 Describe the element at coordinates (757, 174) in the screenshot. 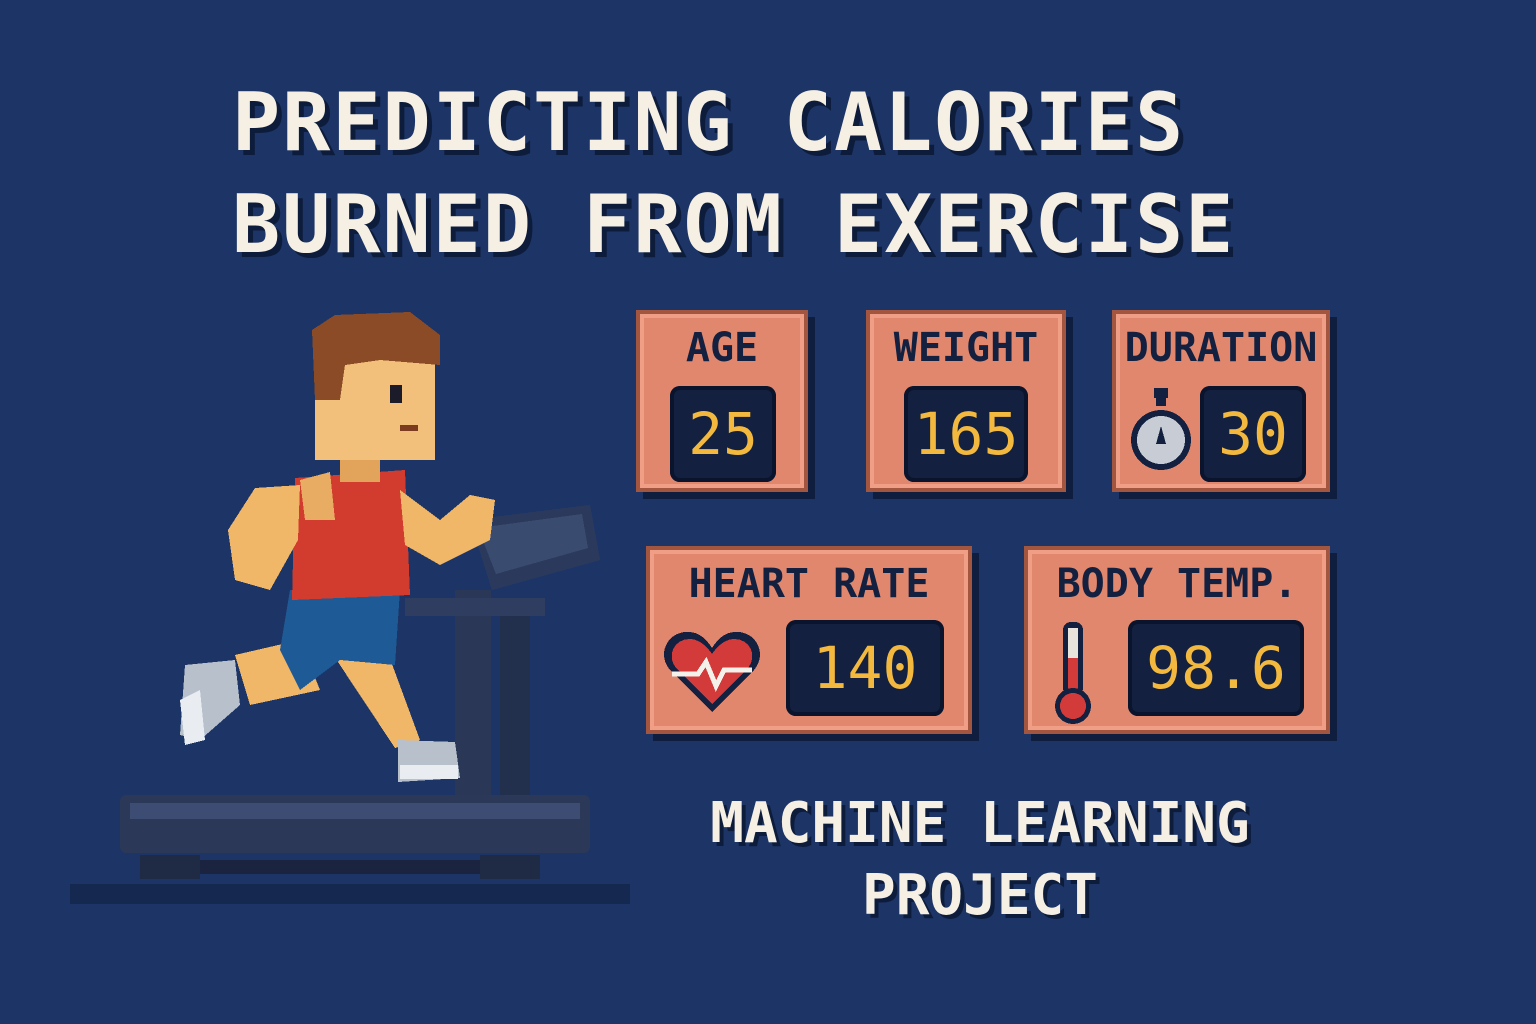

I see `page-title: PREDICTING CALORIES BURNED FROM EXERCISE` at that location.